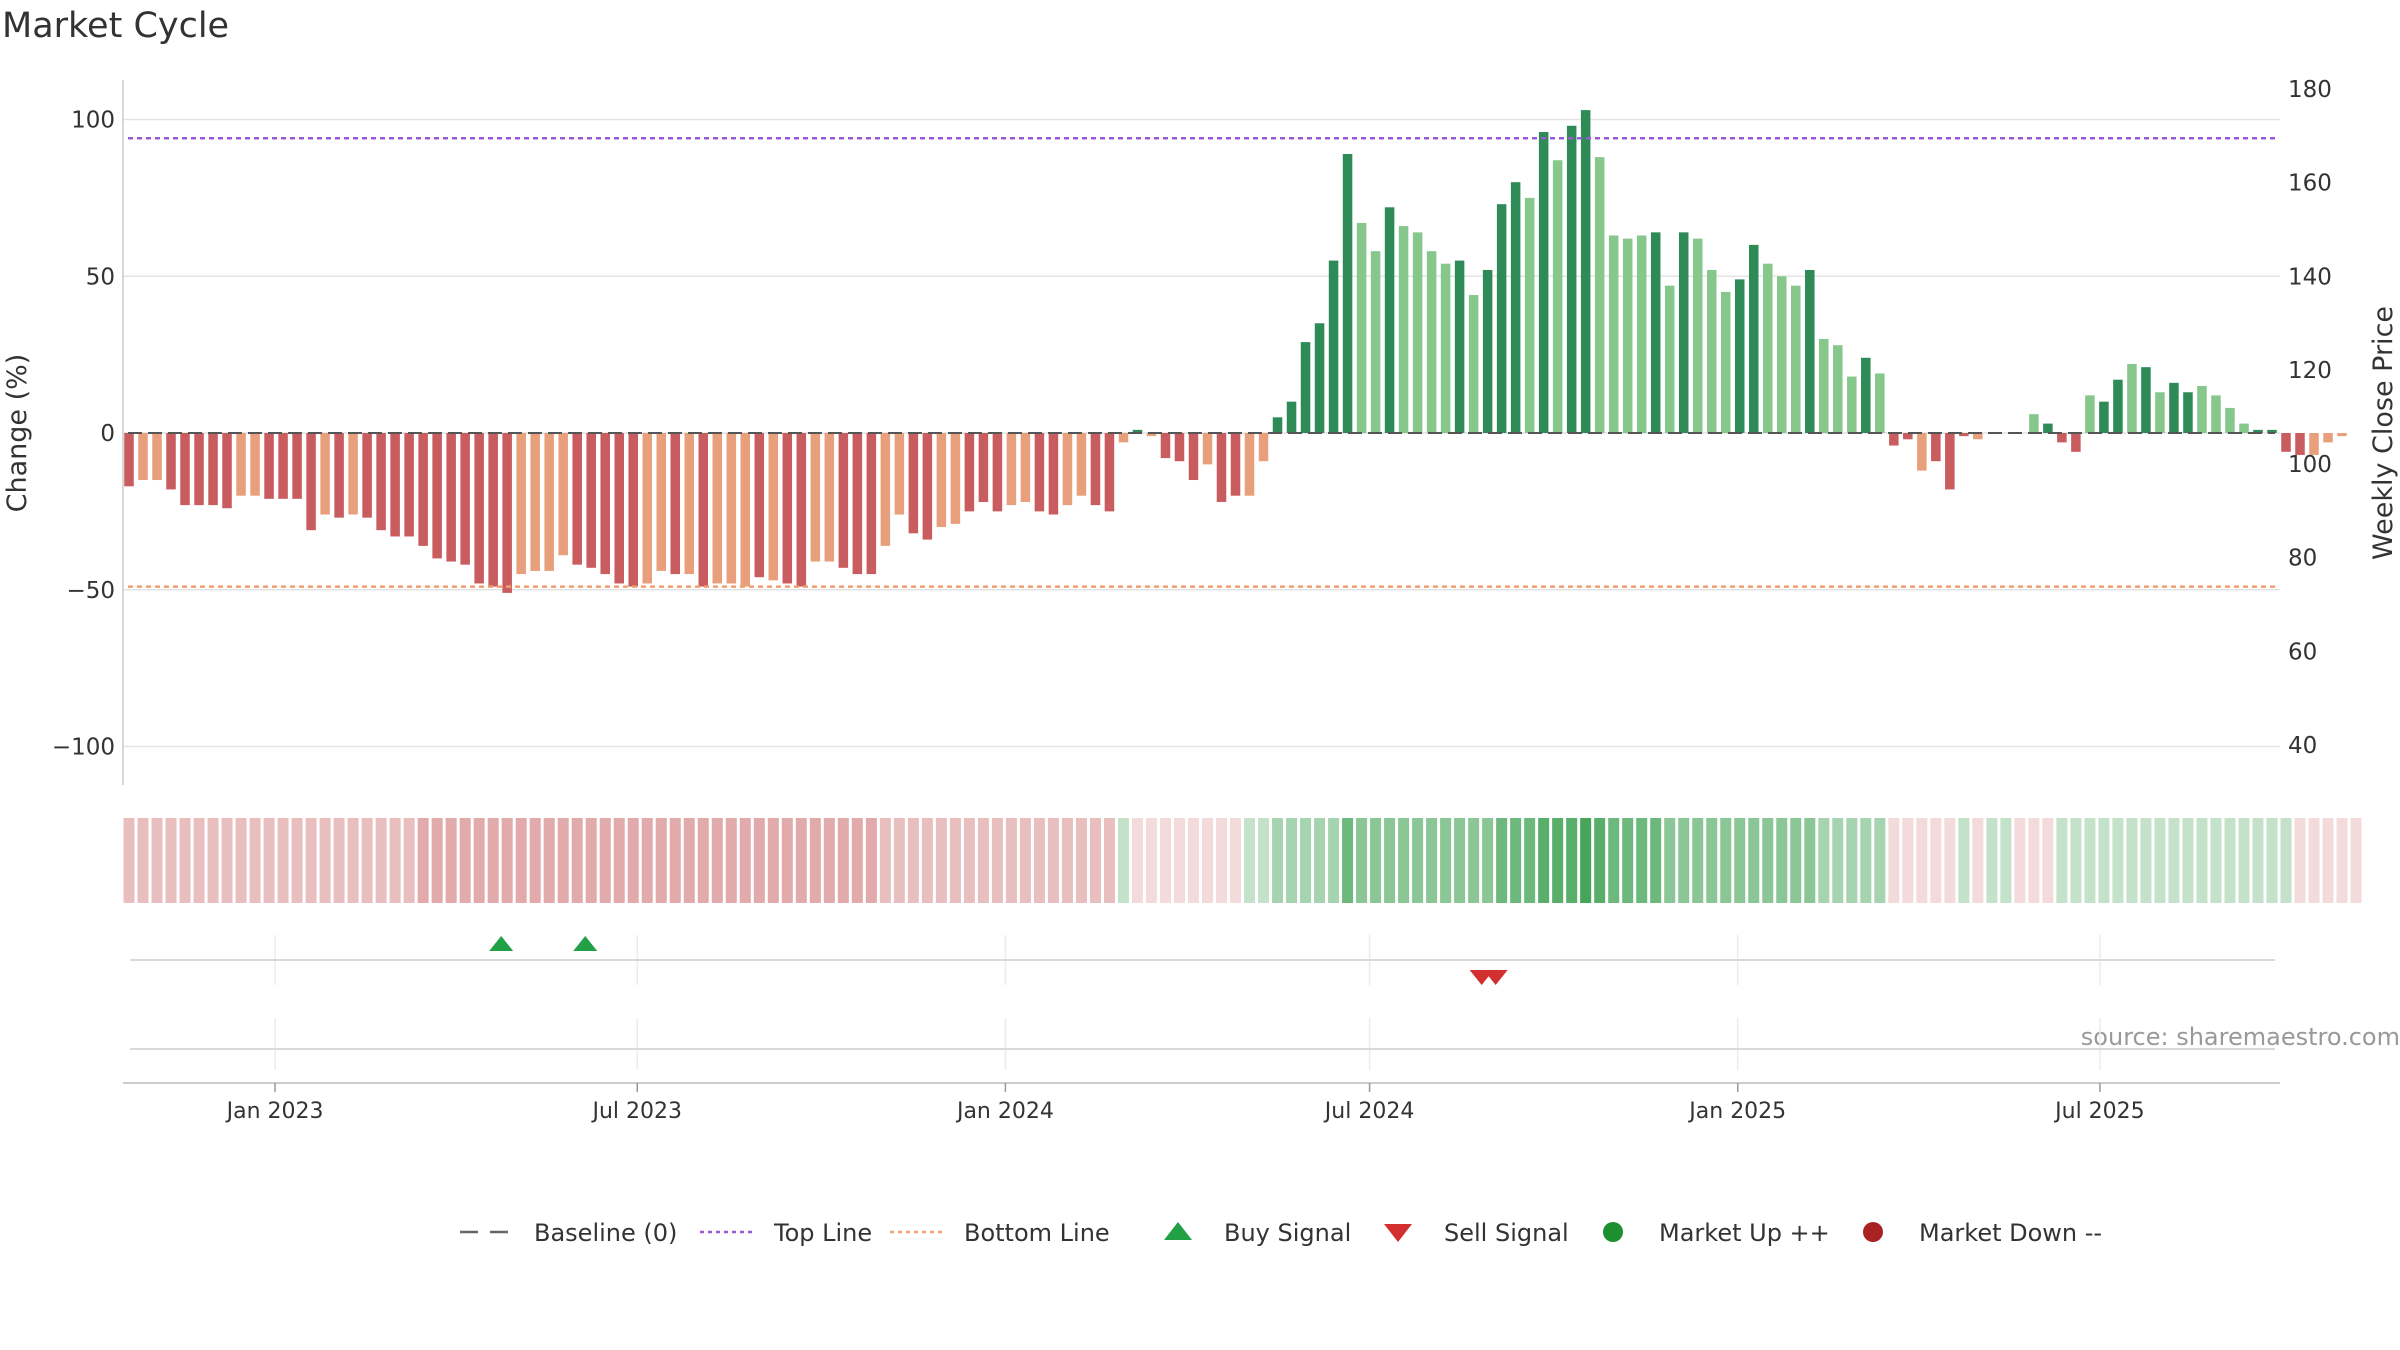 Image resolution: width=2400 pixels, height=1350 pixels. Describe the element at coordinates (2310, 90) in the screenshot. I see `y-tick-label-right: 180` at that location.